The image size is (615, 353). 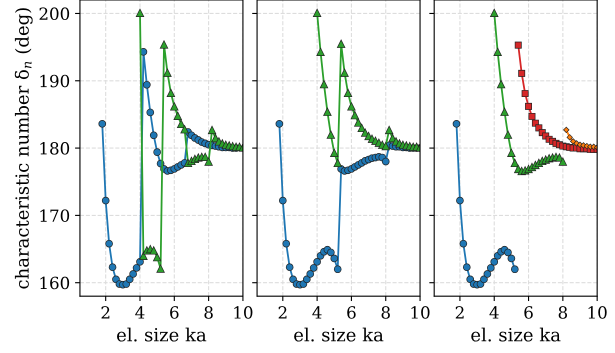 I want to click on y-tick-label: 160, so click(x=55, y=283).